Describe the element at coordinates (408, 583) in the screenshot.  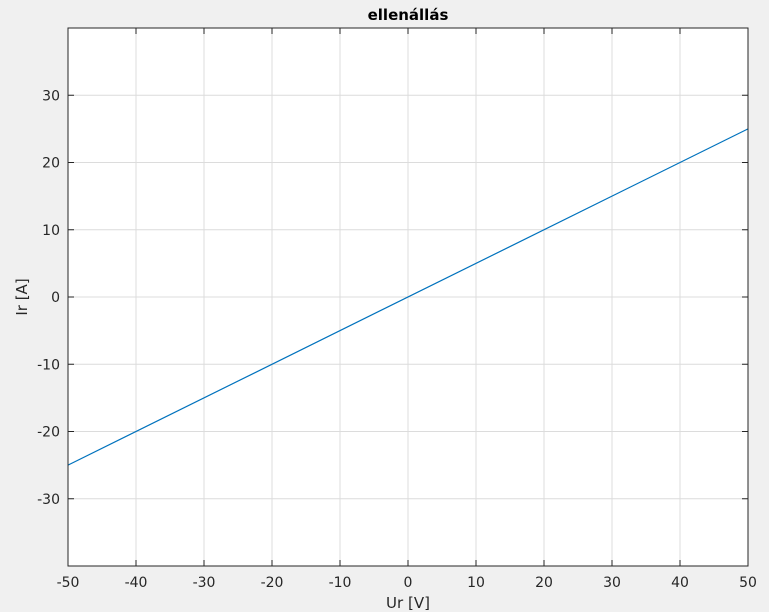
I see `x-tick-label: 0` at that location.